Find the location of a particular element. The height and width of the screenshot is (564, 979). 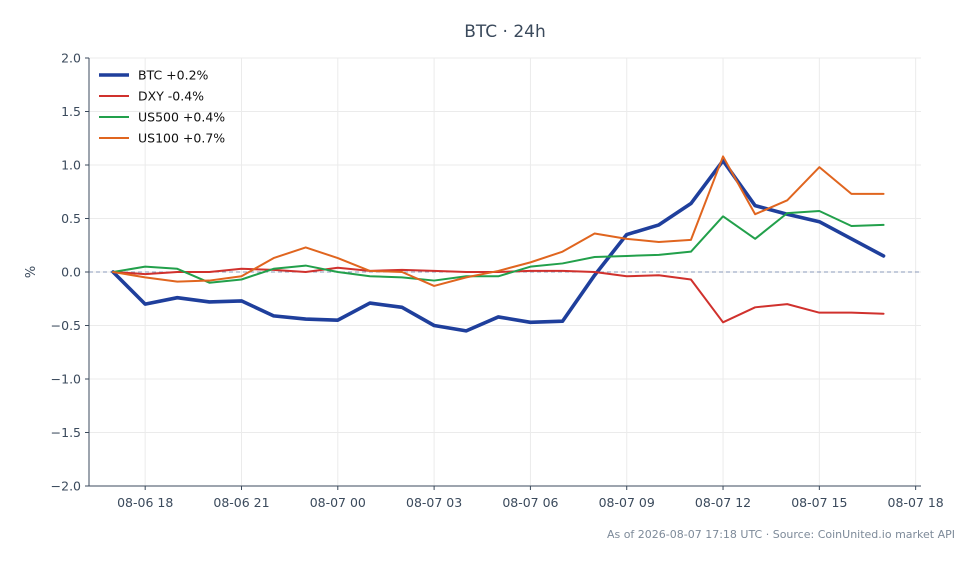

x-tick-label: 08-06 21 is located at coordinates (241, 502).